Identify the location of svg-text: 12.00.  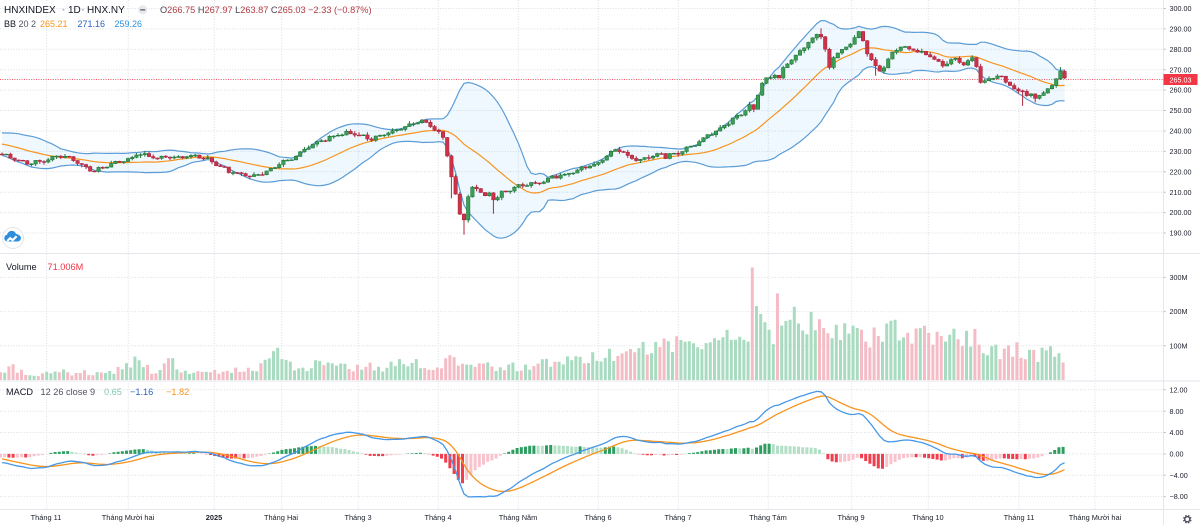
(1179, 389).